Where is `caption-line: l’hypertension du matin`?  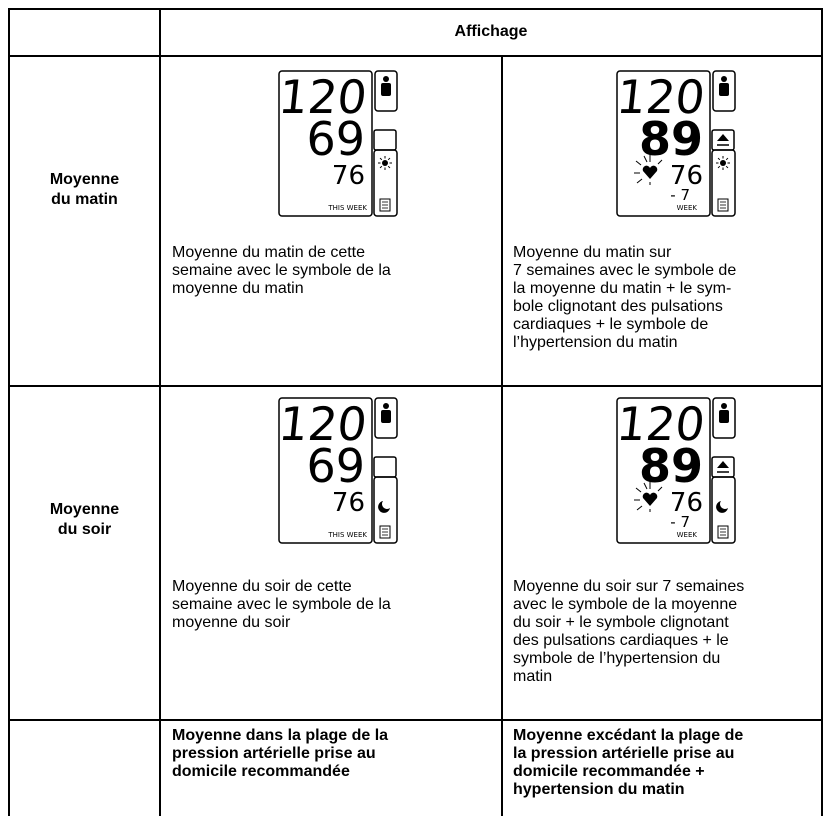
caption-line: l’hypertension du matin is located at coordinates (595, 342).